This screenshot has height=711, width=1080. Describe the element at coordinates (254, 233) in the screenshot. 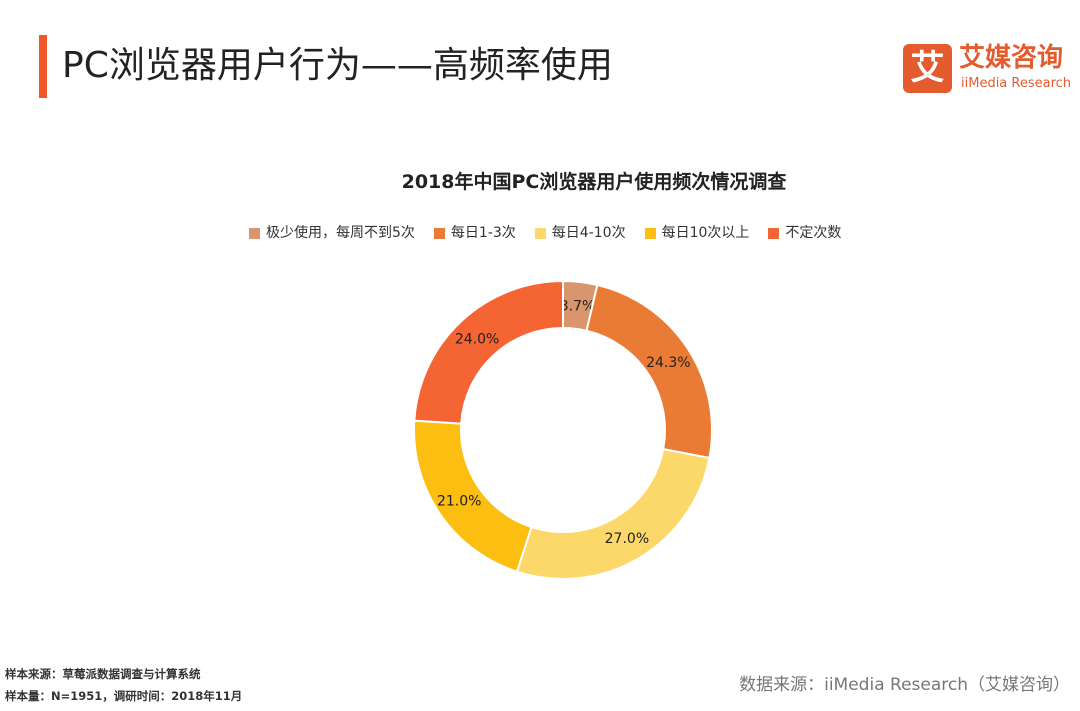

I see `legend-swatch-rarely` at that location.